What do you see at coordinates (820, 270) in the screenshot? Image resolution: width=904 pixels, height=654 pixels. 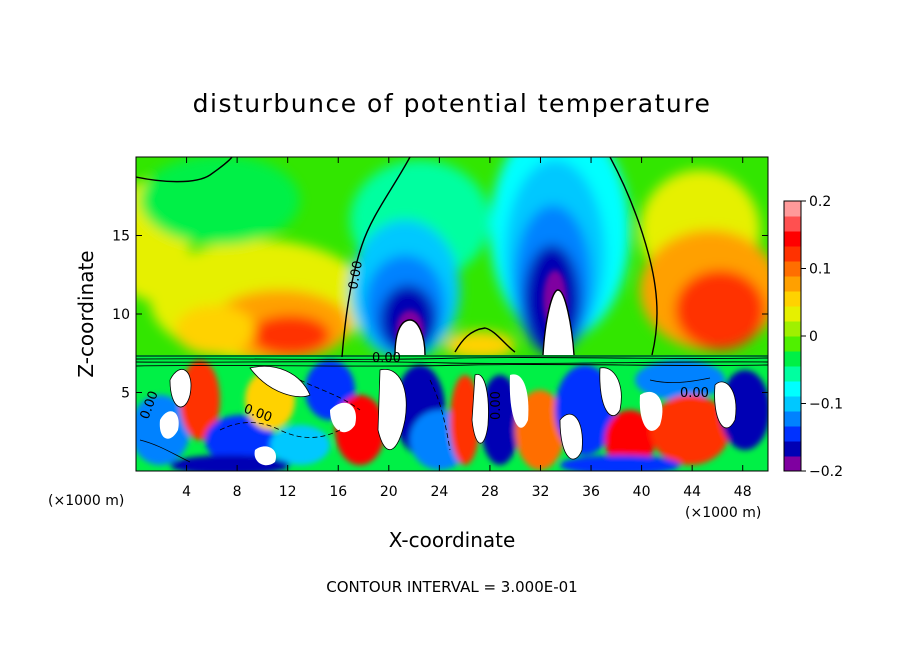 I see `colorbar-tick-label: 0.1` at bounding box center [820, 270].